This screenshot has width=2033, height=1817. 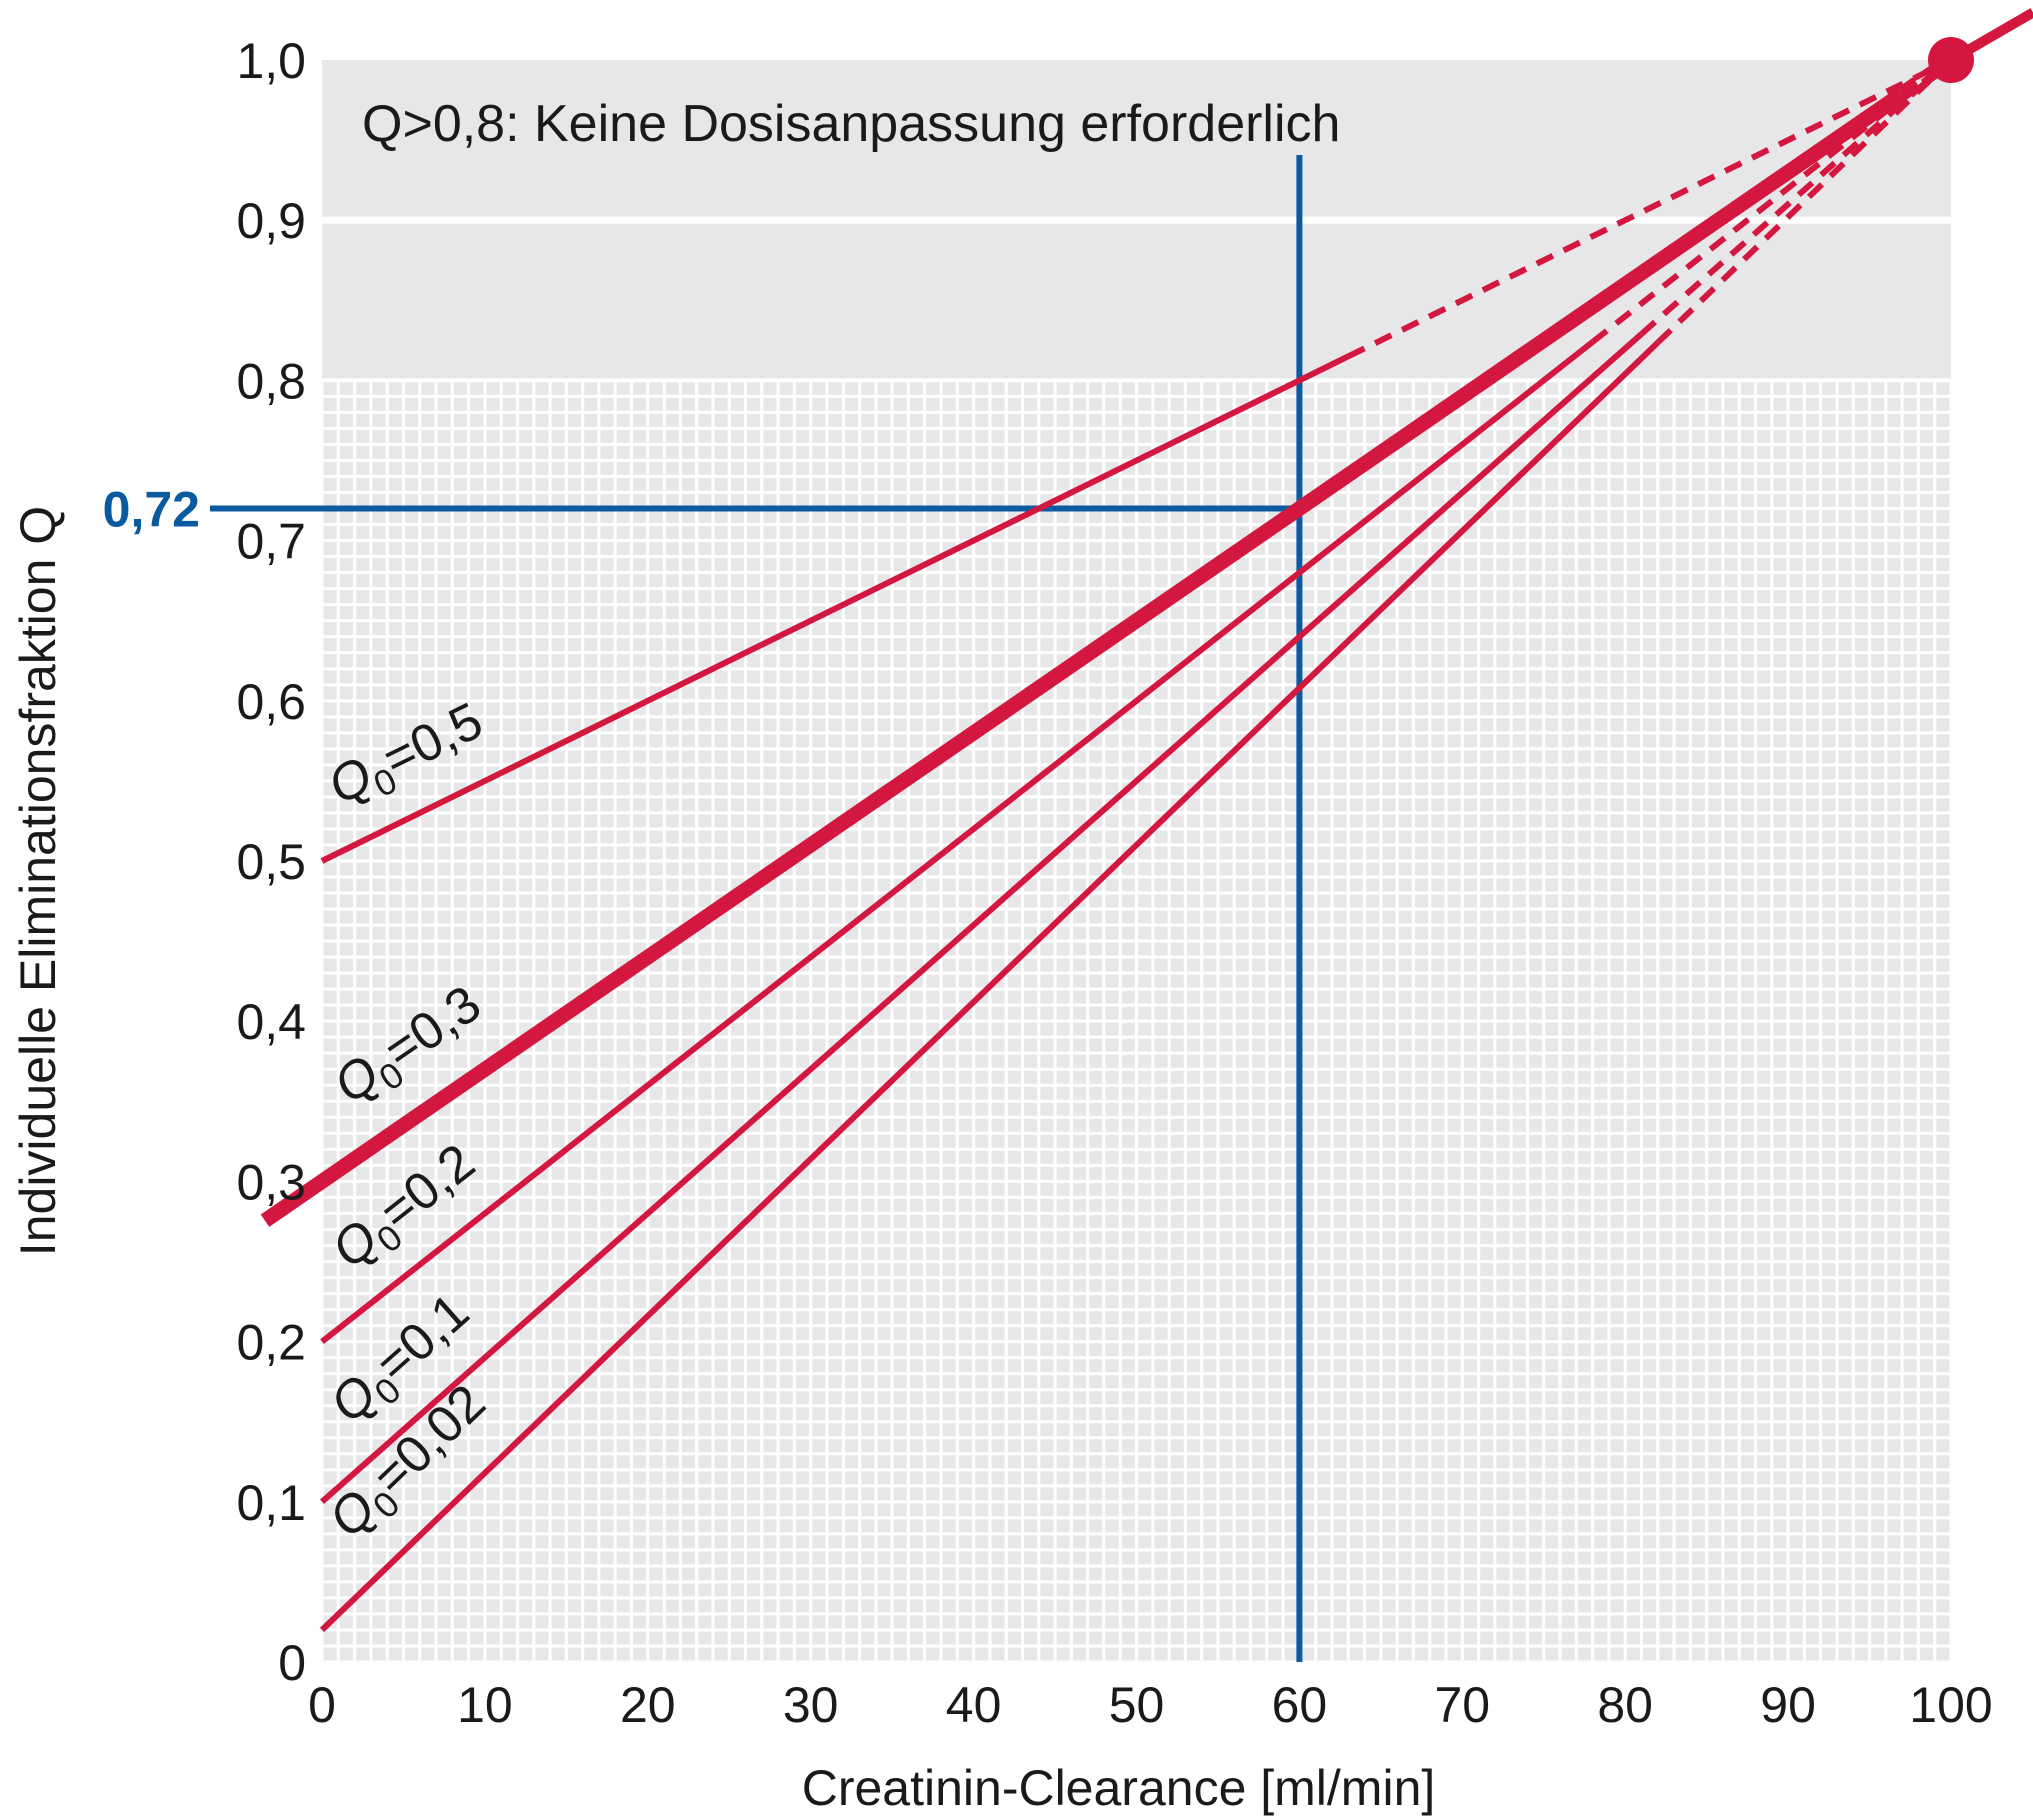 What do you see at coordinates (271, 221) in the screenshot?
I see `y-tick-label: 0,9` at bounding box center [271, 221].